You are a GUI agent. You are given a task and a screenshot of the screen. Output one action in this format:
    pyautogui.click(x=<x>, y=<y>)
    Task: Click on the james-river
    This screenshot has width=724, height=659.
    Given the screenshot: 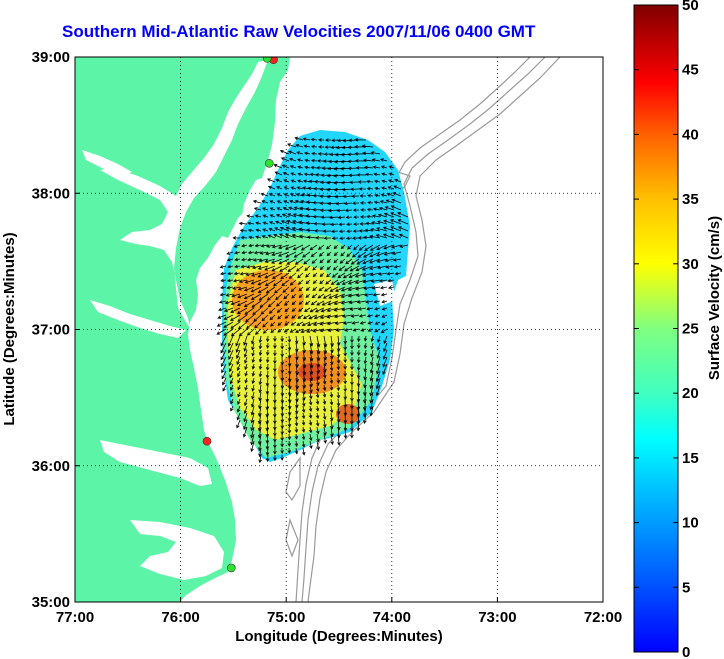 What is the action you would take?
    pyautogui.click(x=138, y=319)
    